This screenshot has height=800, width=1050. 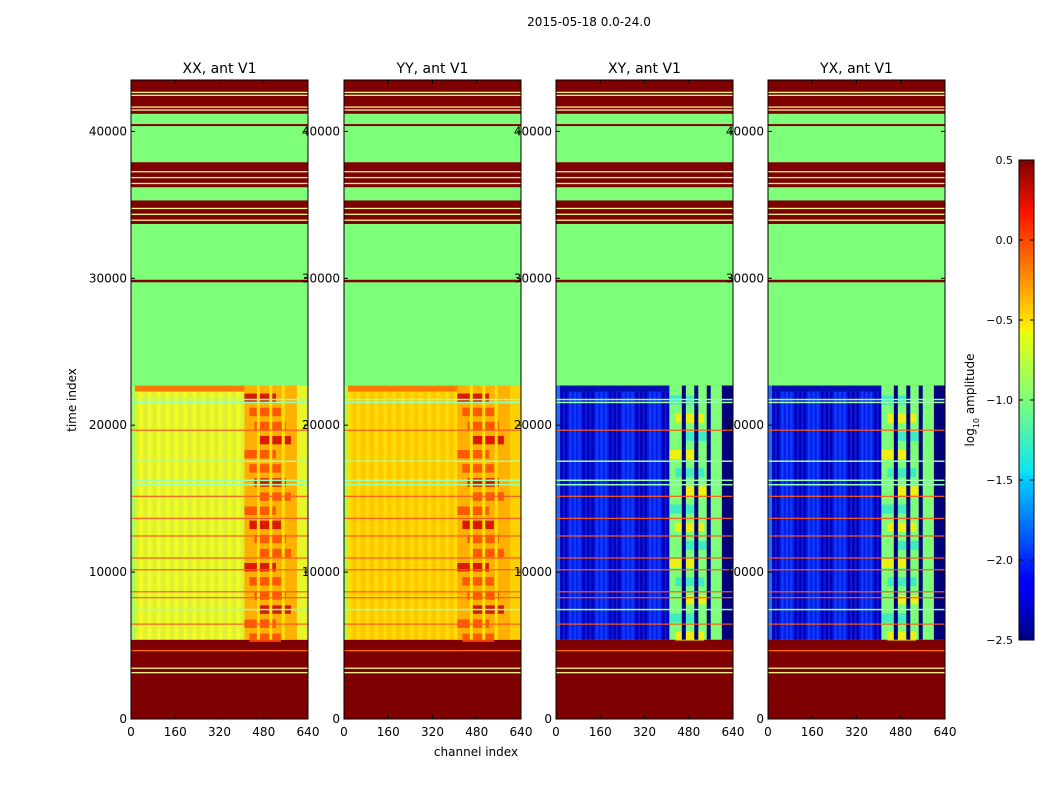 What do you see at coordinates (999, 560) in the screenshot?
I see `colorbar-tick-label: −2.0` at bounding box center [999, 560].